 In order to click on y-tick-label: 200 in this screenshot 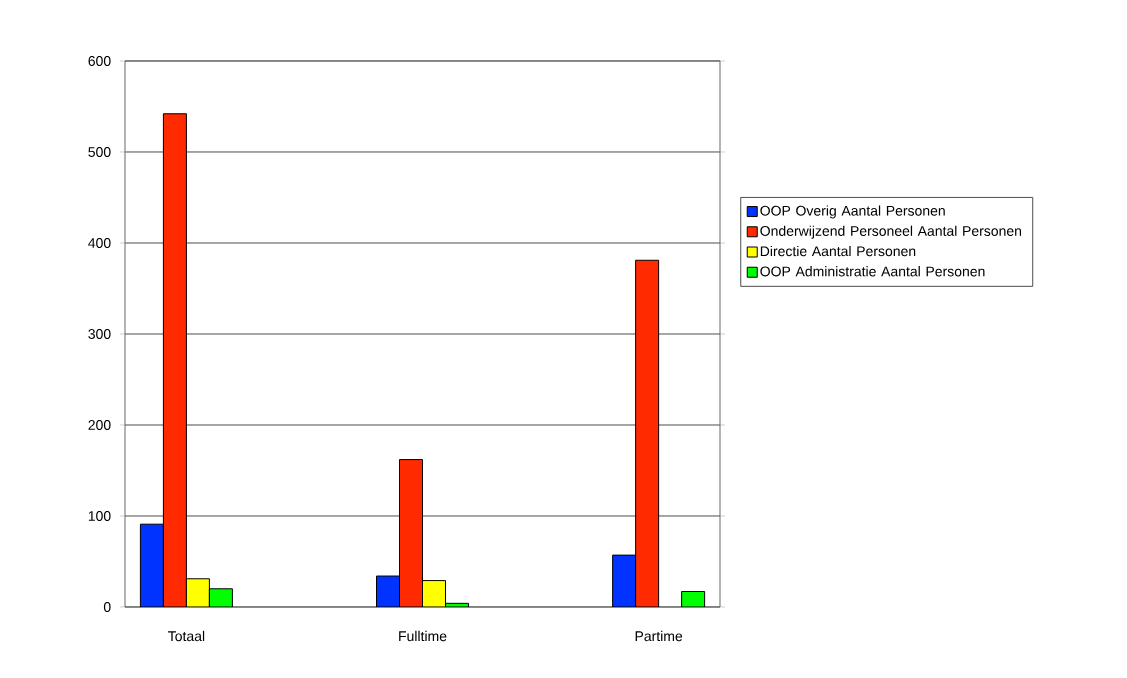, I will do `click(99, 425)`.